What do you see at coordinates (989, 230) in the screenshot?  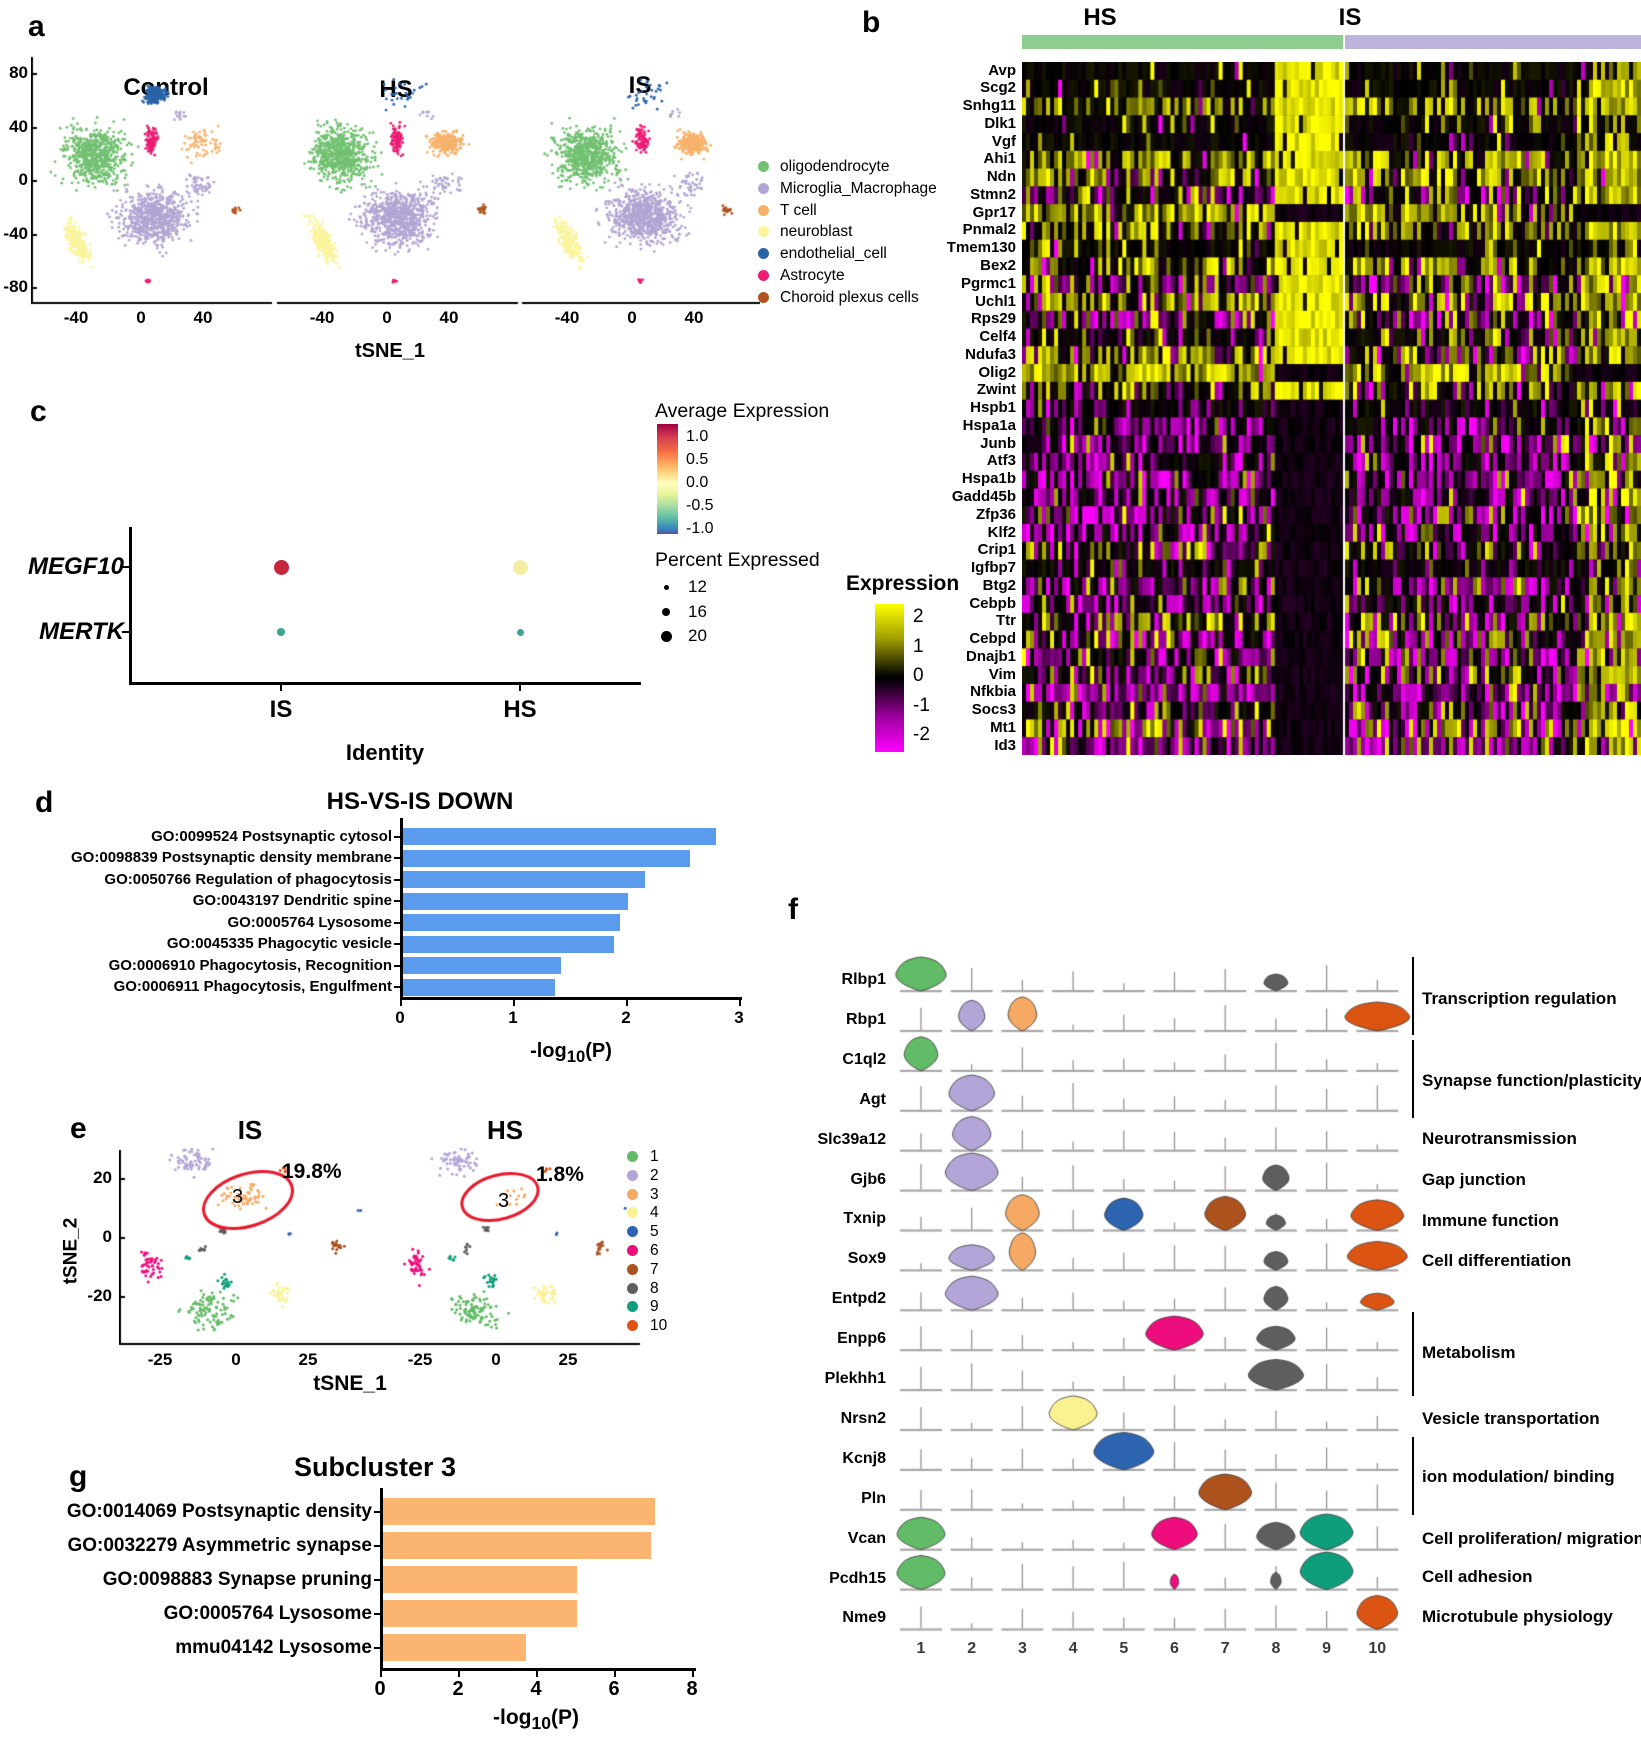 I see `heatmap-gene-pnmal2: Pnmal2` at bounding box center [989, 230].